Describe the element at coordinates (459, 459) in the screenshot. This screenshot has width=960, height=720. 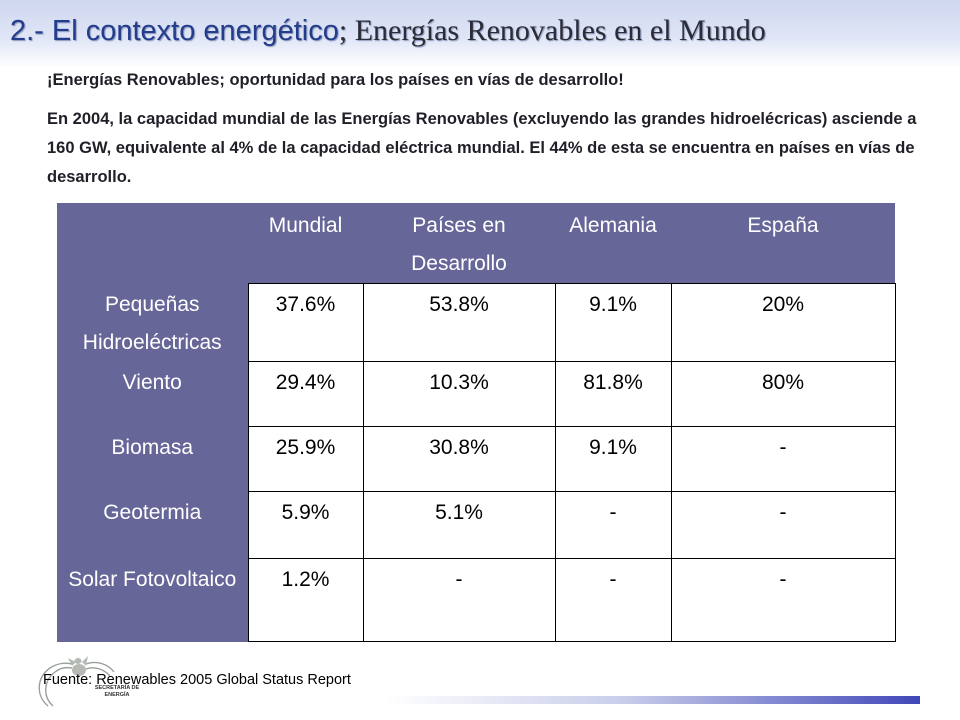
I see `table-cell: 30.8%` at that location.